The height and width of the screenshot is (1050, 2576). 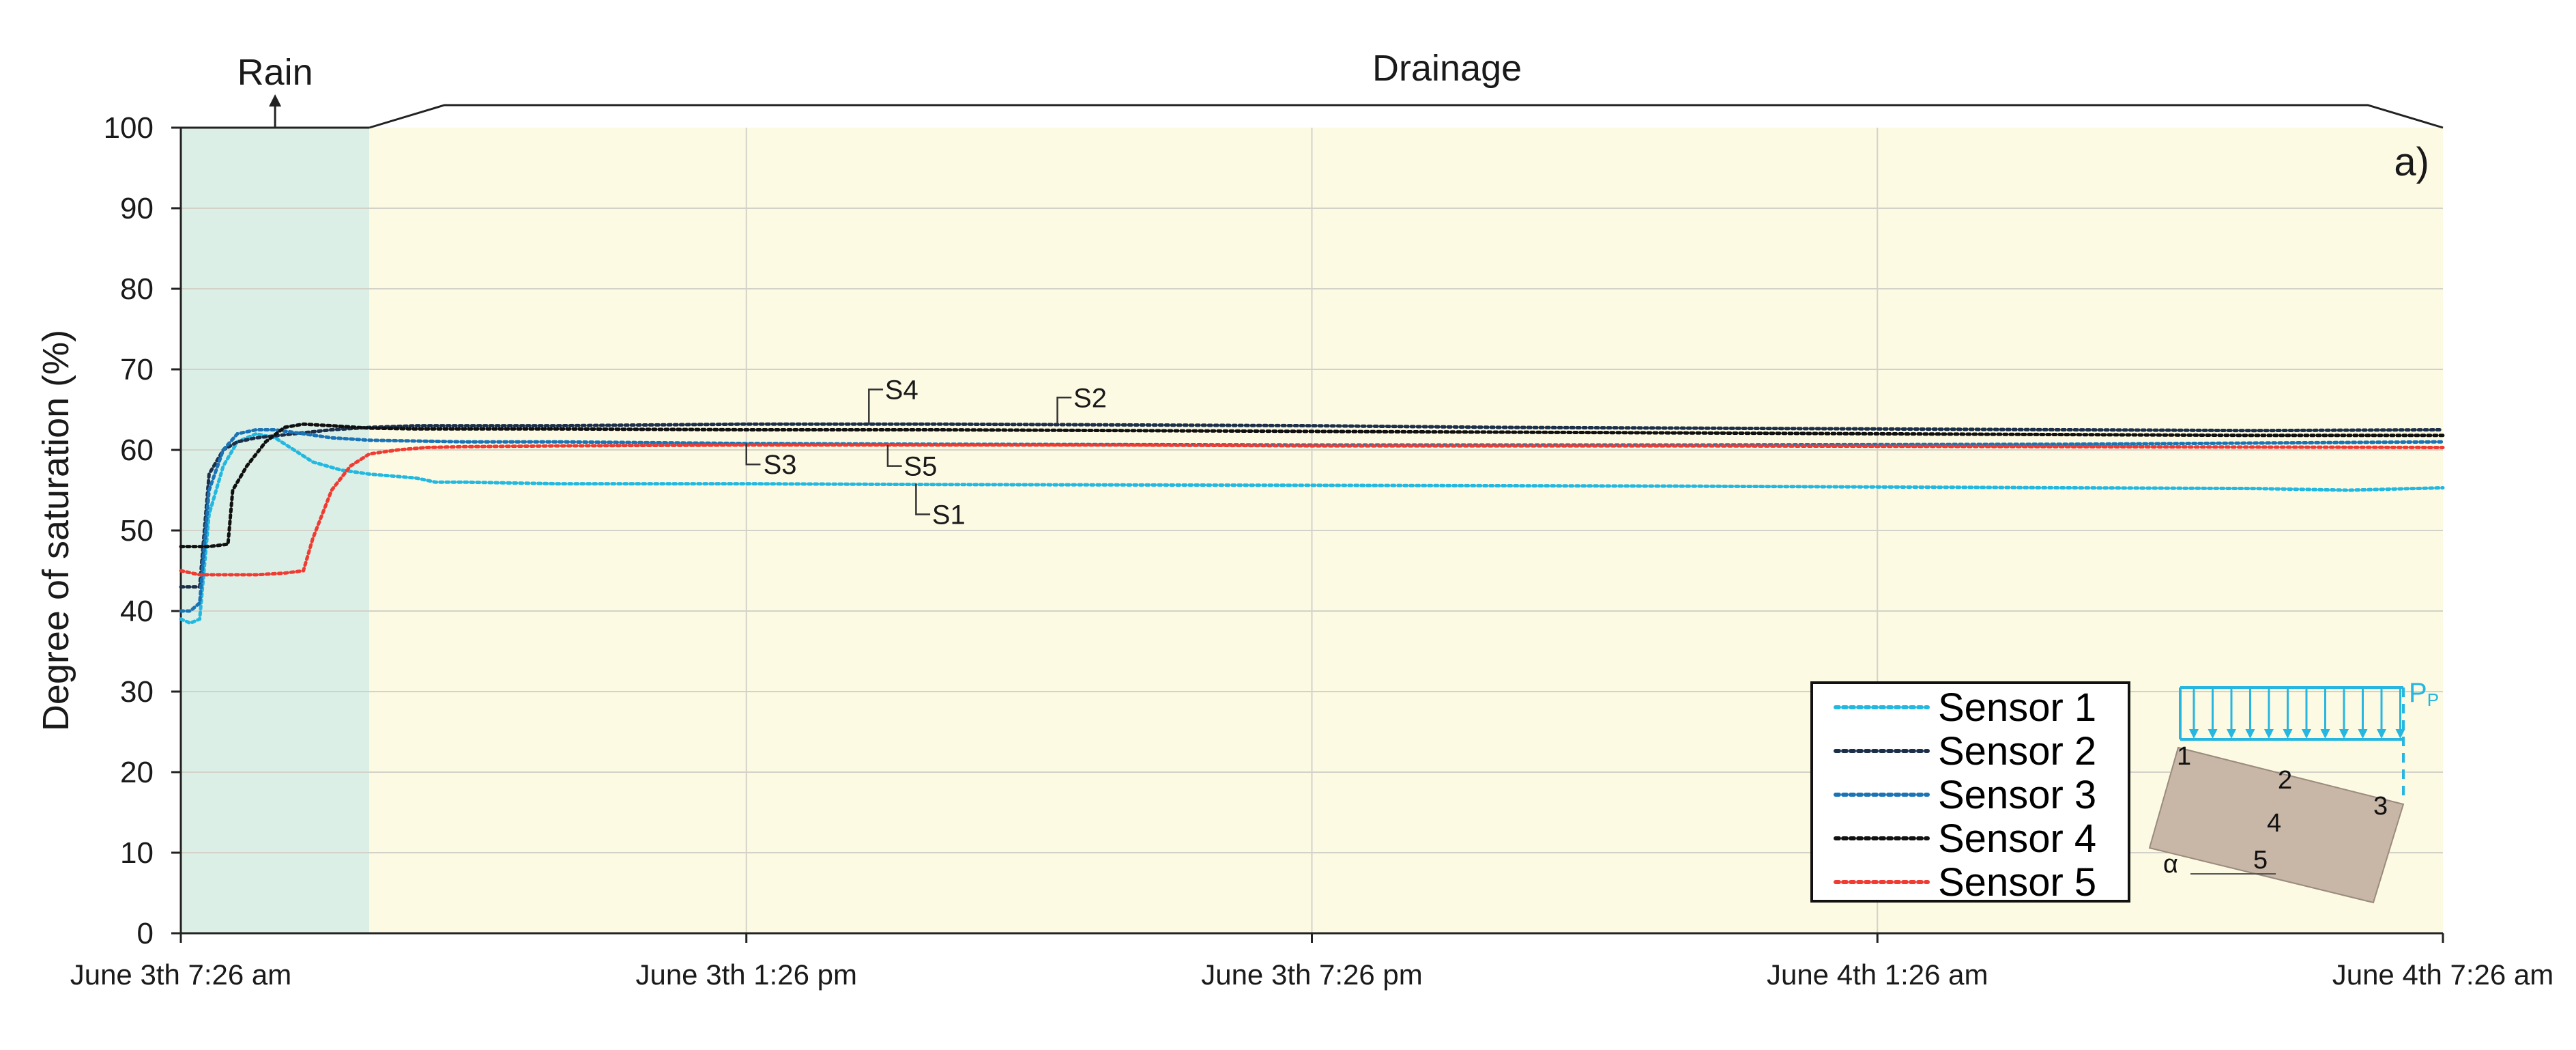 I want to click on callout-s1: S1, so click(x=949, y=515).